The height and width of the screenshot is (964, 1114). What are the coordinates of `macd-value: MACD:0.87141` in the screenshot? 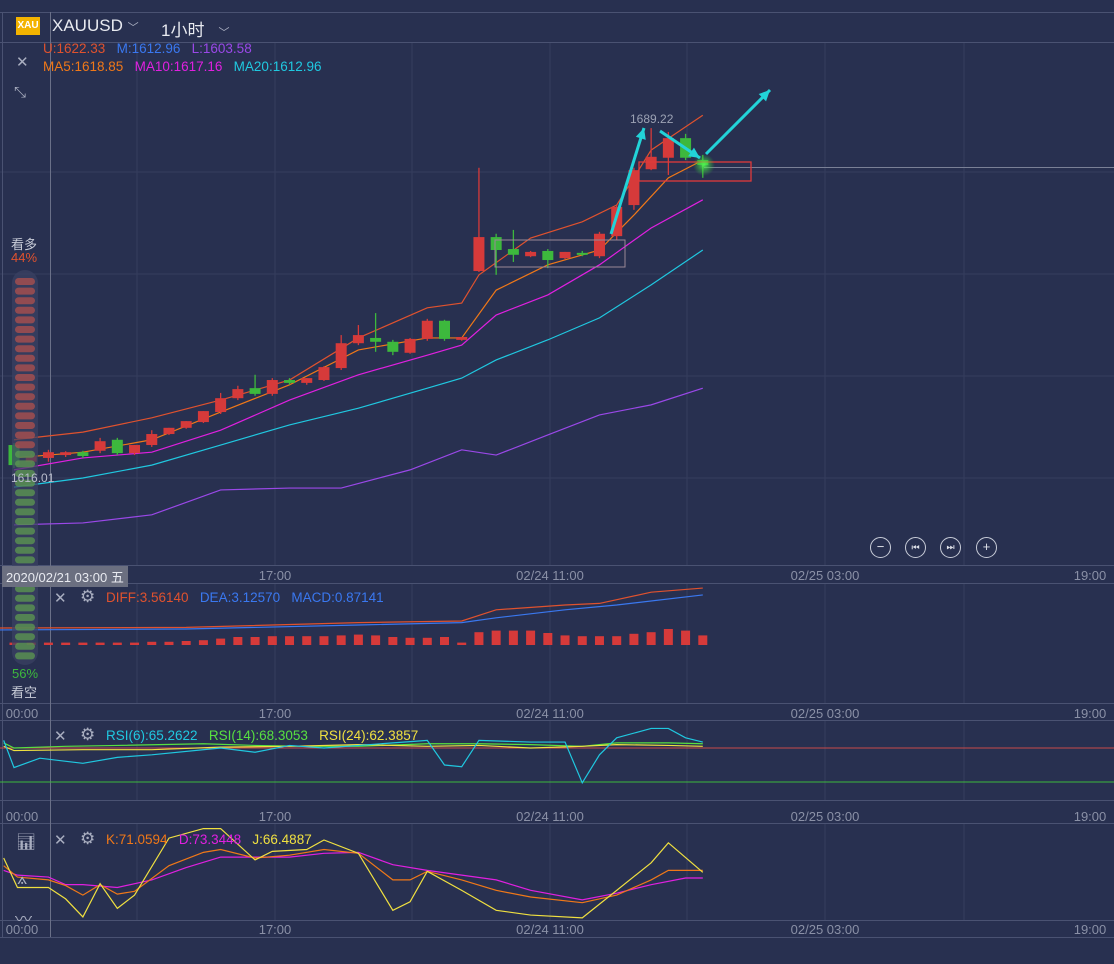 It's located at (337, 597).